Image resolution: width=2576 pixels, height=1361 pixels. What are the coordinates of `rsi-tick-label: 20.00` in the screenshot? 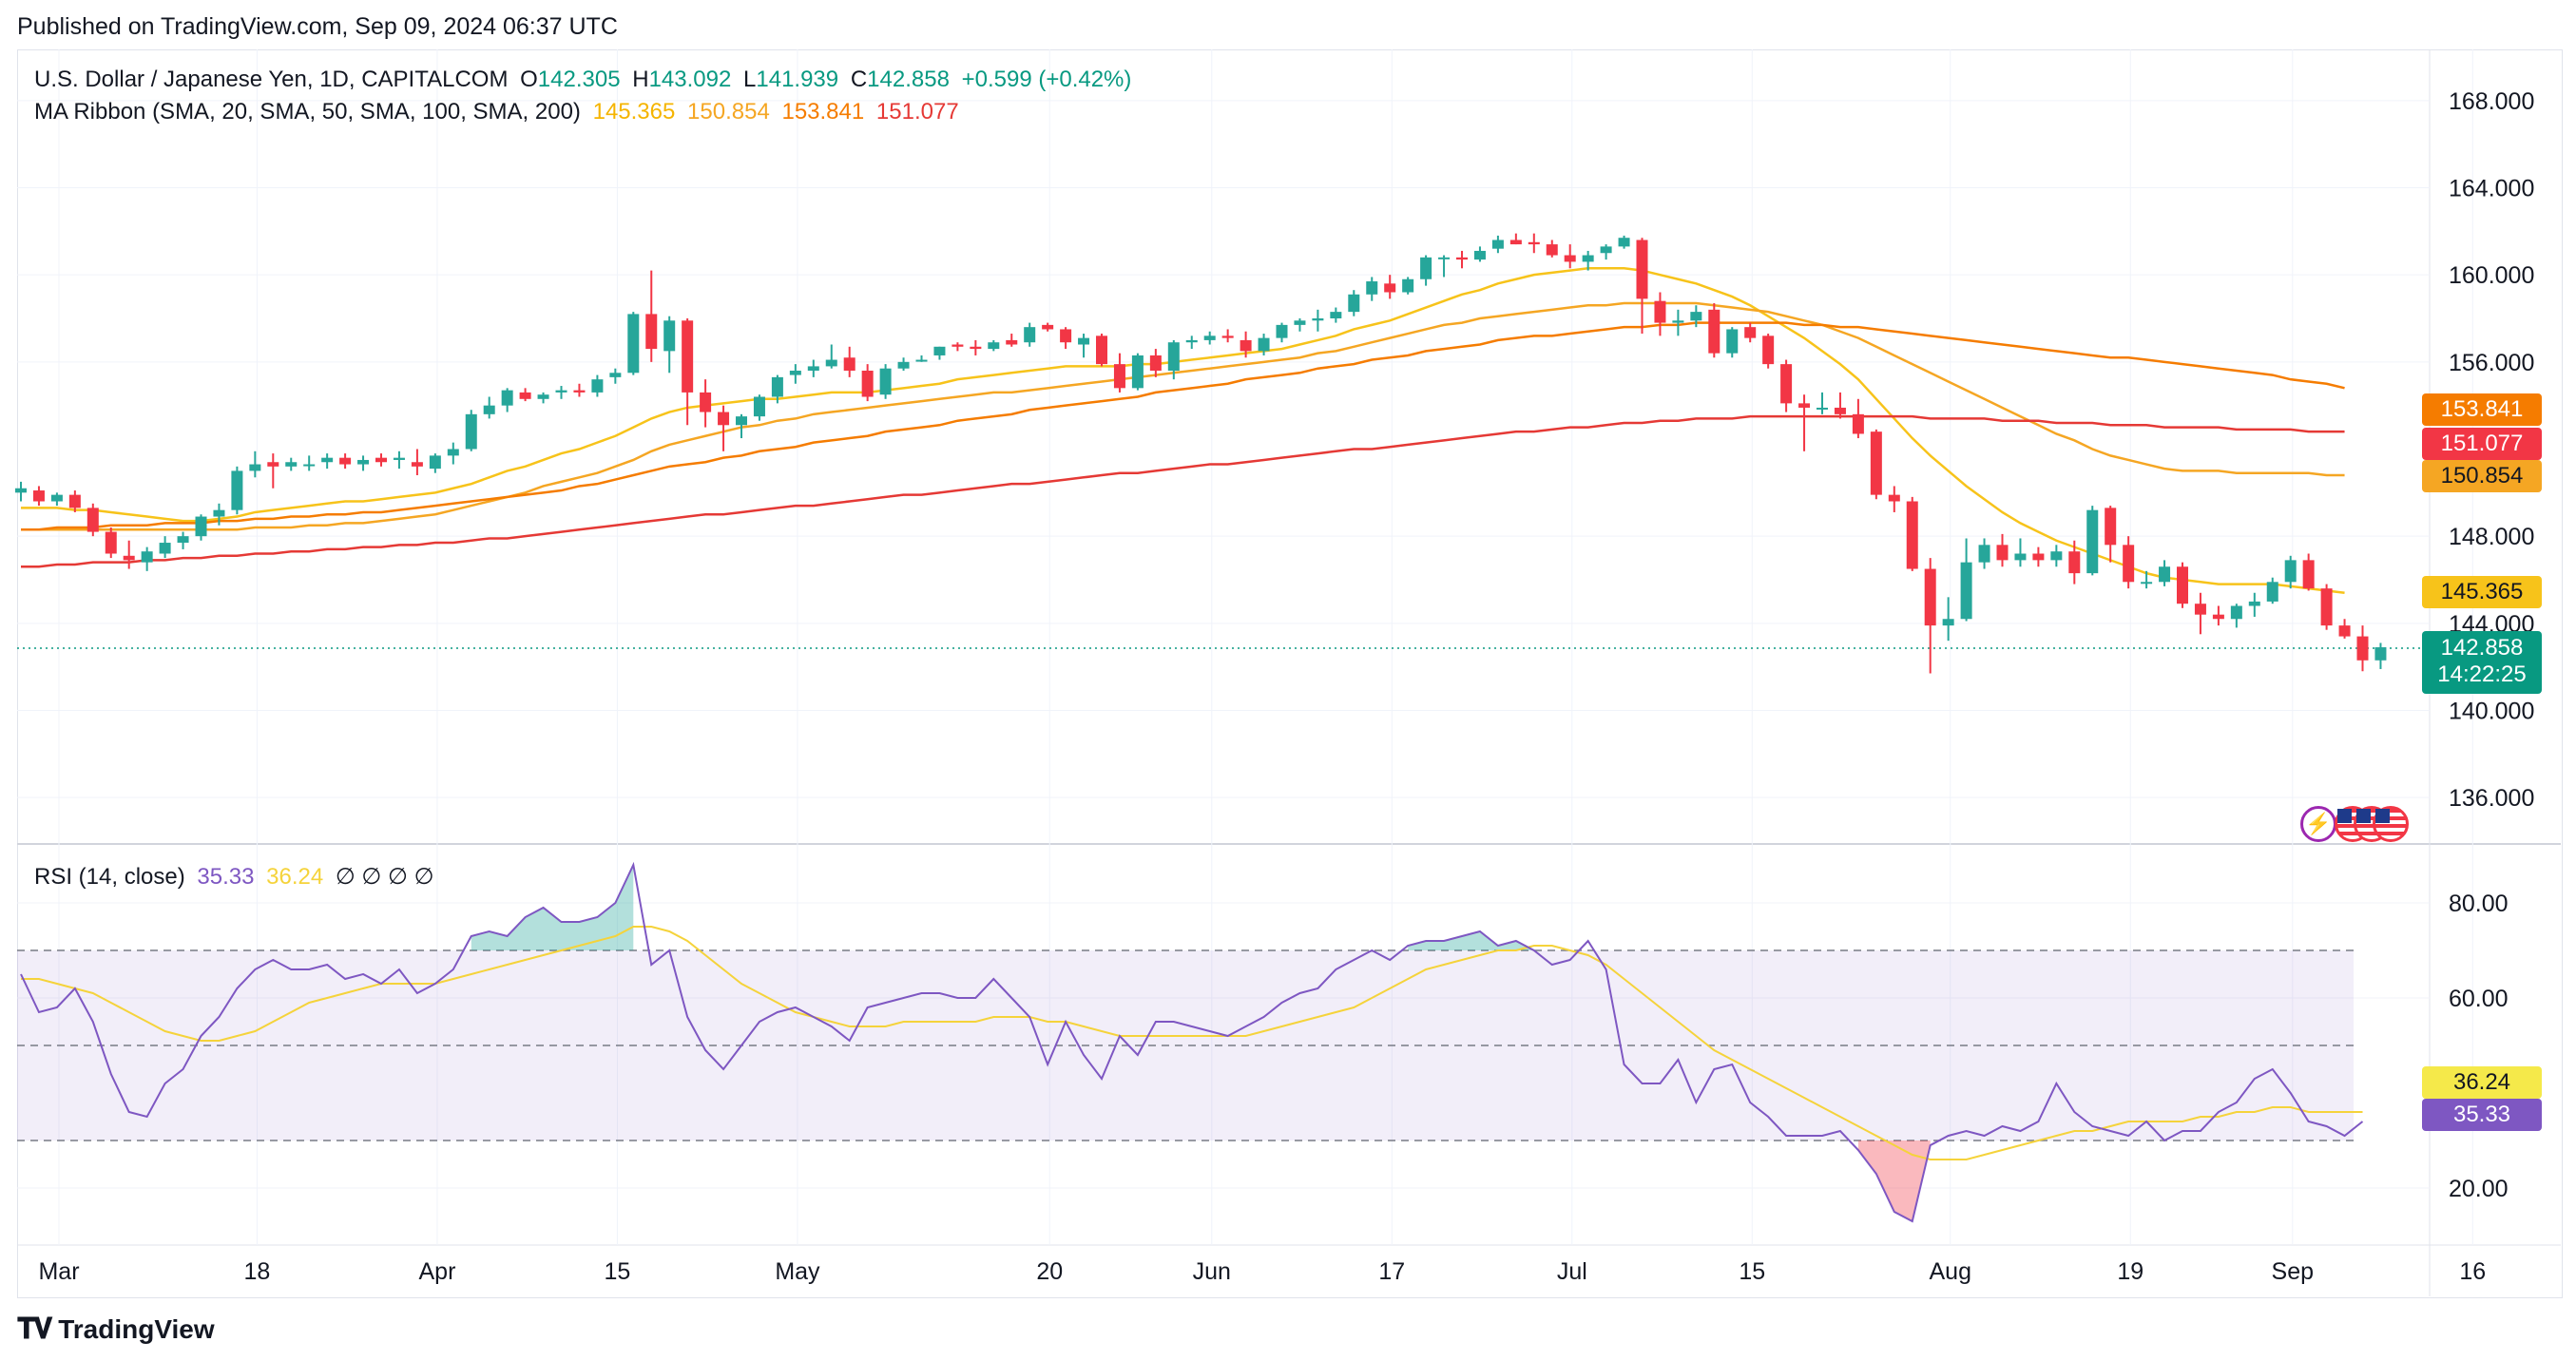 It's located at (2479, 1189).